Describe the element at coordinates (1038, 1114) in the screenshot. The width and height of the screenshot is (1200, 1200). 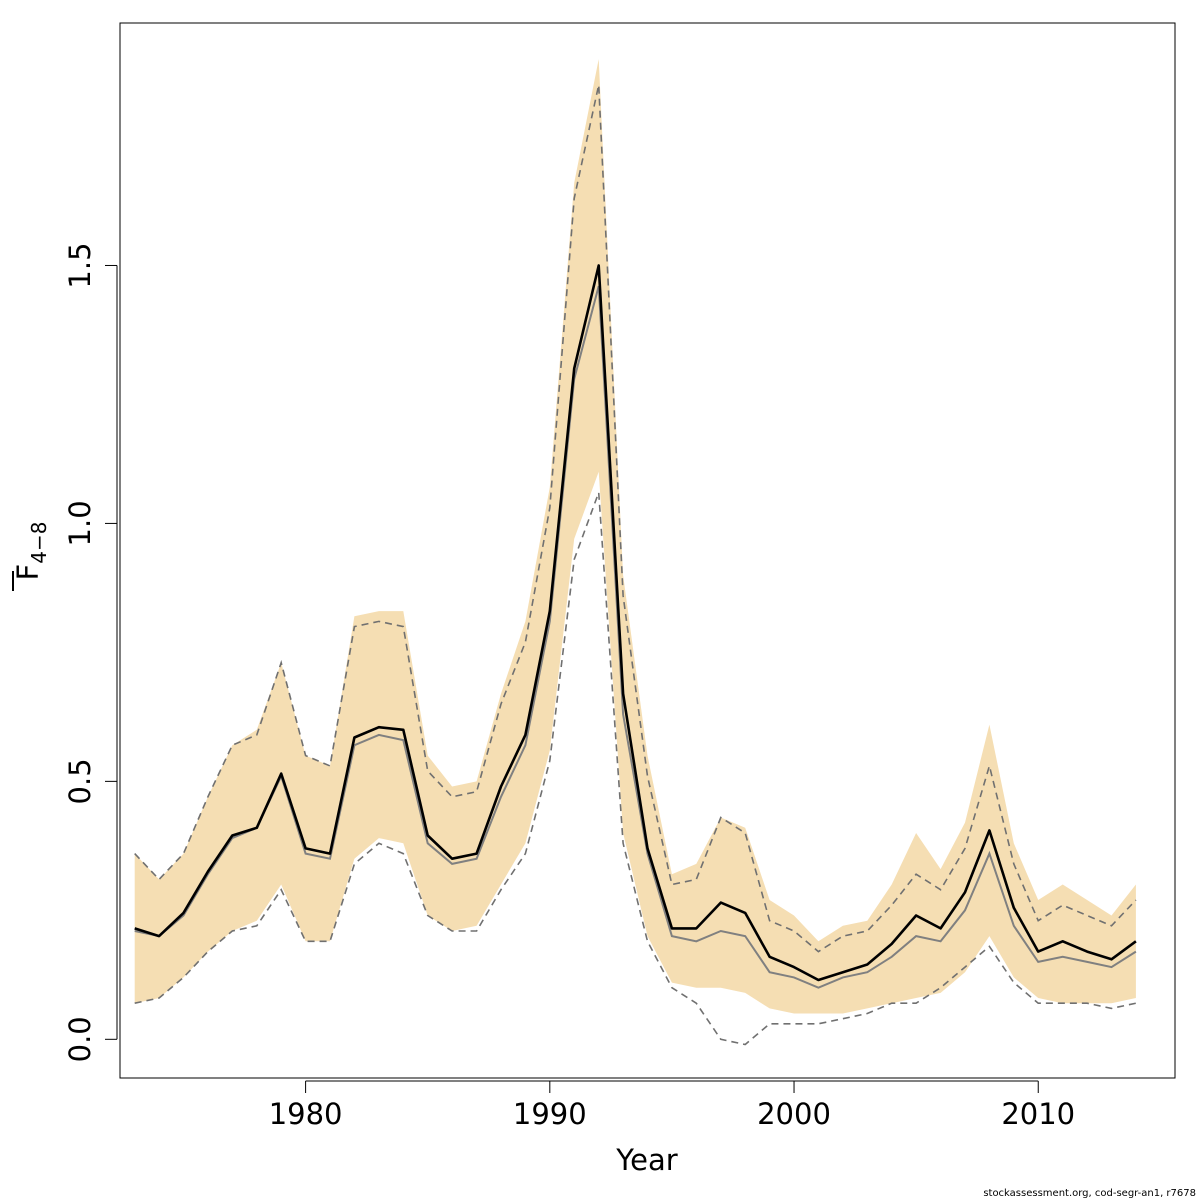
I see `x-tick-label: 2010` at that location.